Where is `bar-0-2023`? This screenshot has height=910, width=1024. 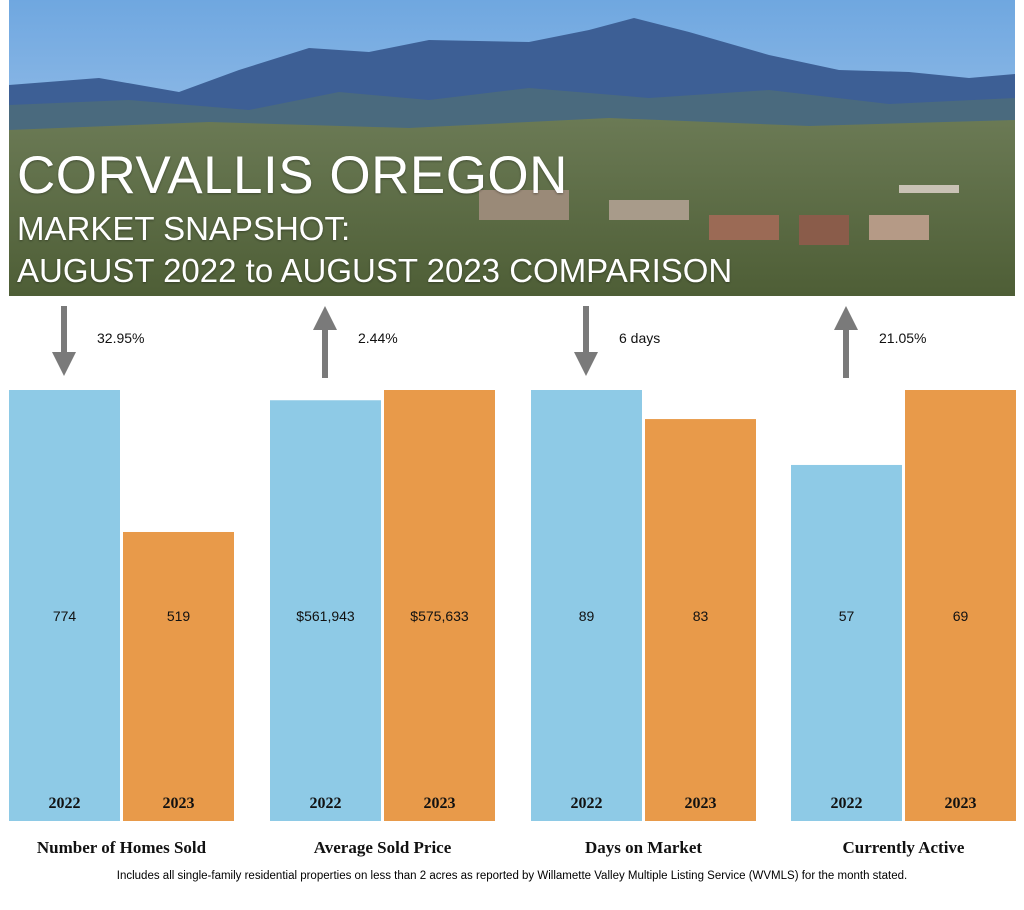
bar-0-2023 is located at coordinates (178, 676).